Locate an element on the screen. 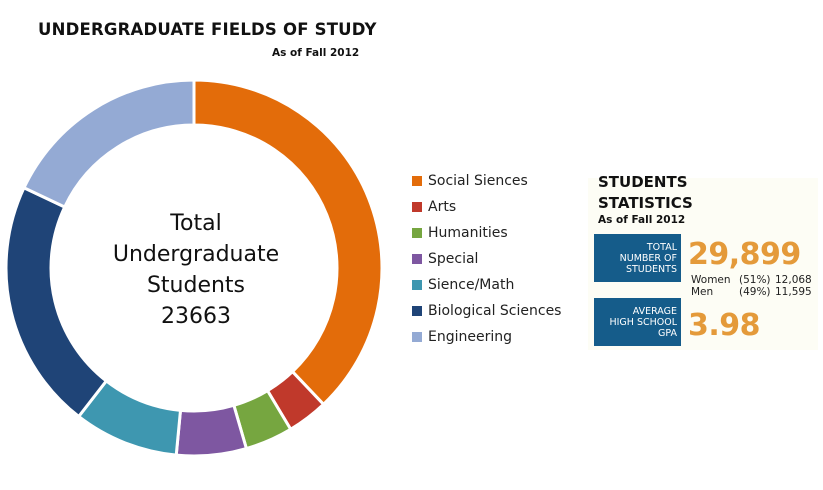  total-students-label-box: TOTAL NUMBER OF STUDENTS is located at coordinates (637, 258).